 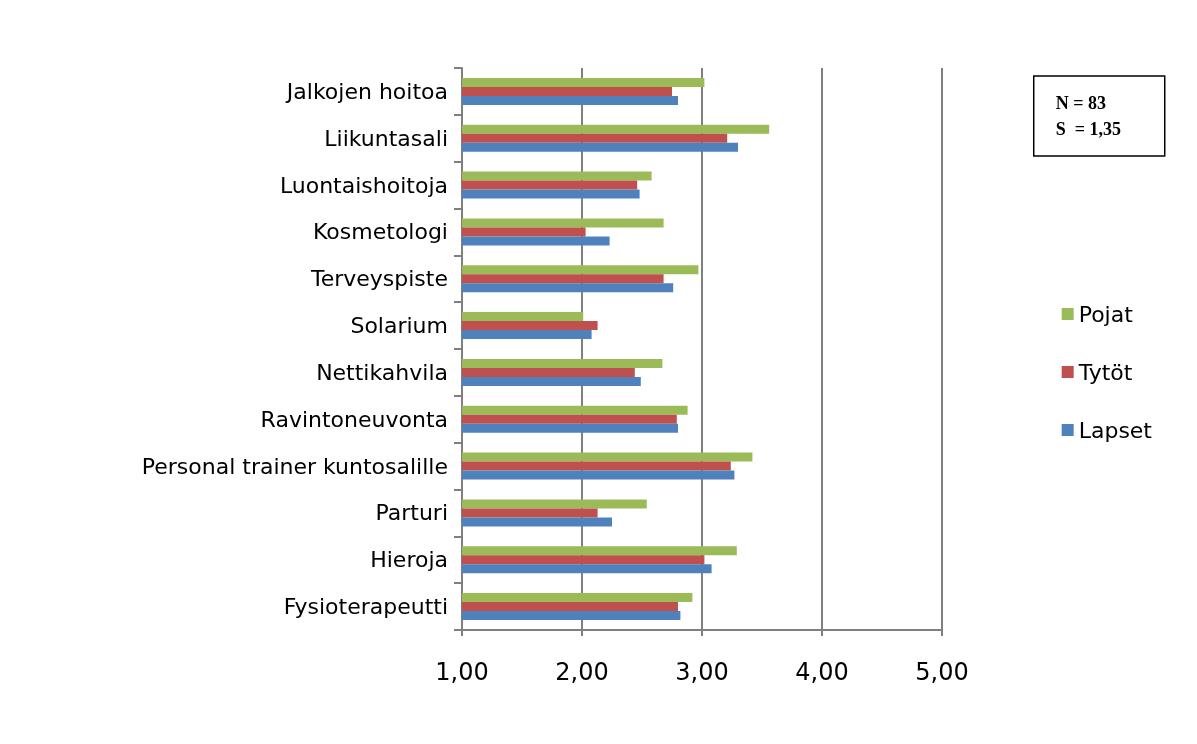 What do you see at coordinates (399, 326) in the screenshot?
I see `y-tick-label: Solarium` at bounding box center [399, 326].